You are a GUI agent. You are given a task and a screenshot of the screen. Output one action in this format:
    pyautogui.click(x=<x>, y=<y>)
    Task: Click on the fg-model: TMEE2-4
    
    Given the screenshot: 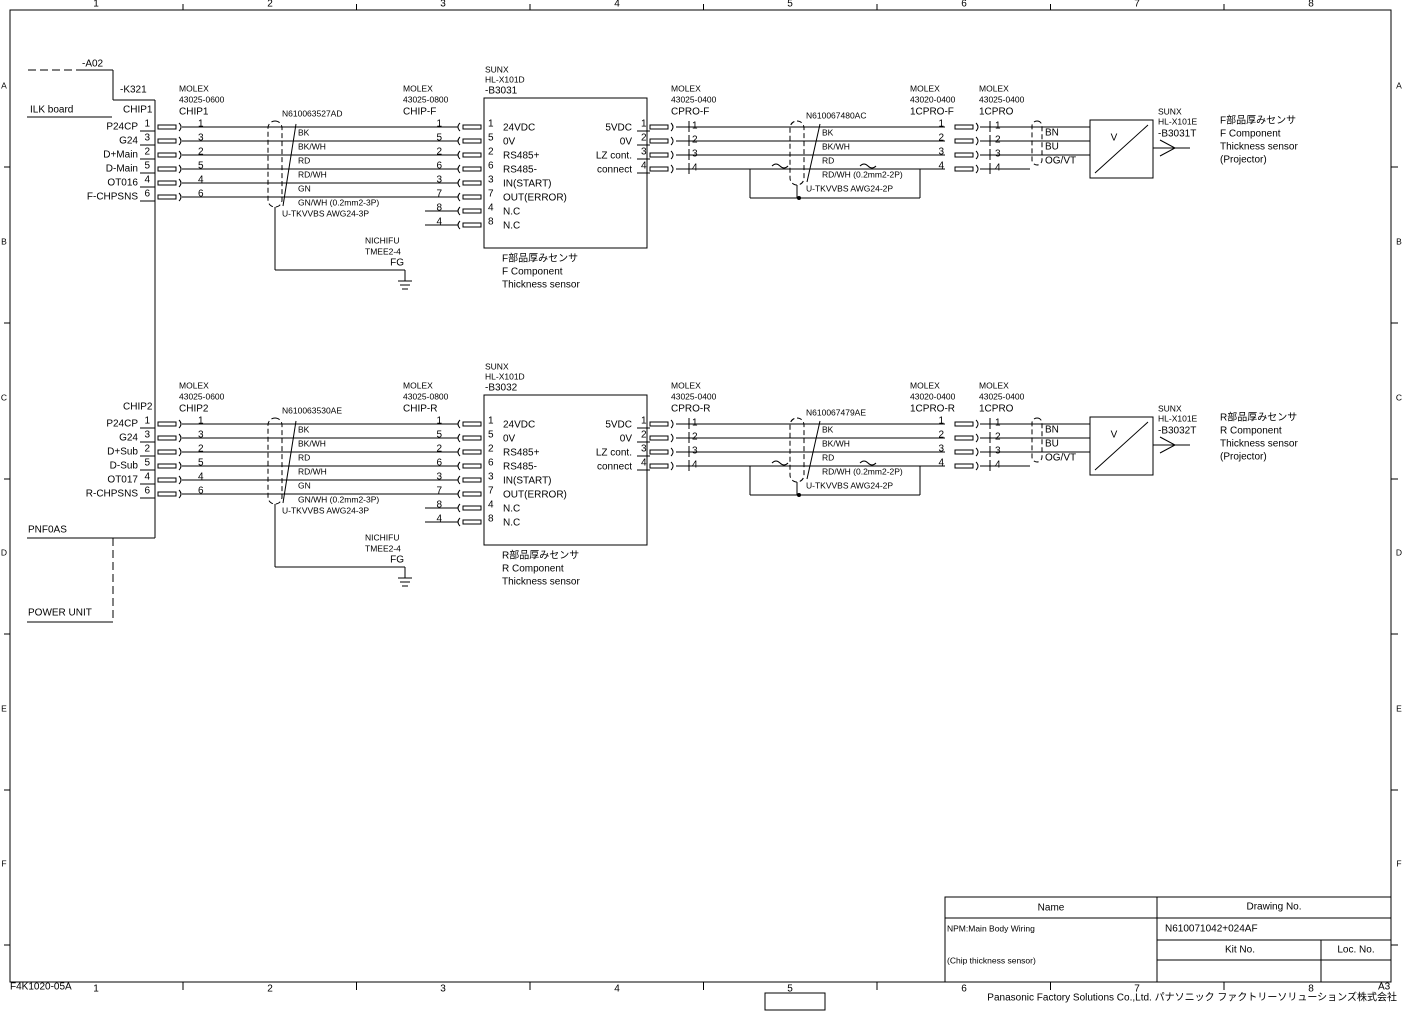 What is the action you would take?
    pyautogui.click(x=383, y=548)
    